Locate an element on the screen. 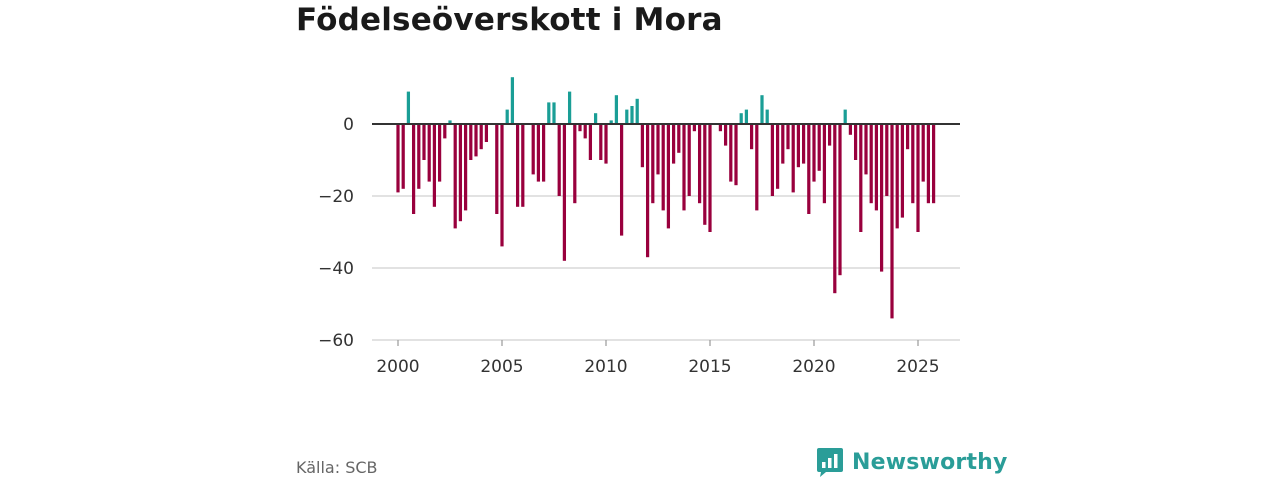  x-axis: 2000 2005 2010 2015 2020 2025 is located at coordinates (658, 358).